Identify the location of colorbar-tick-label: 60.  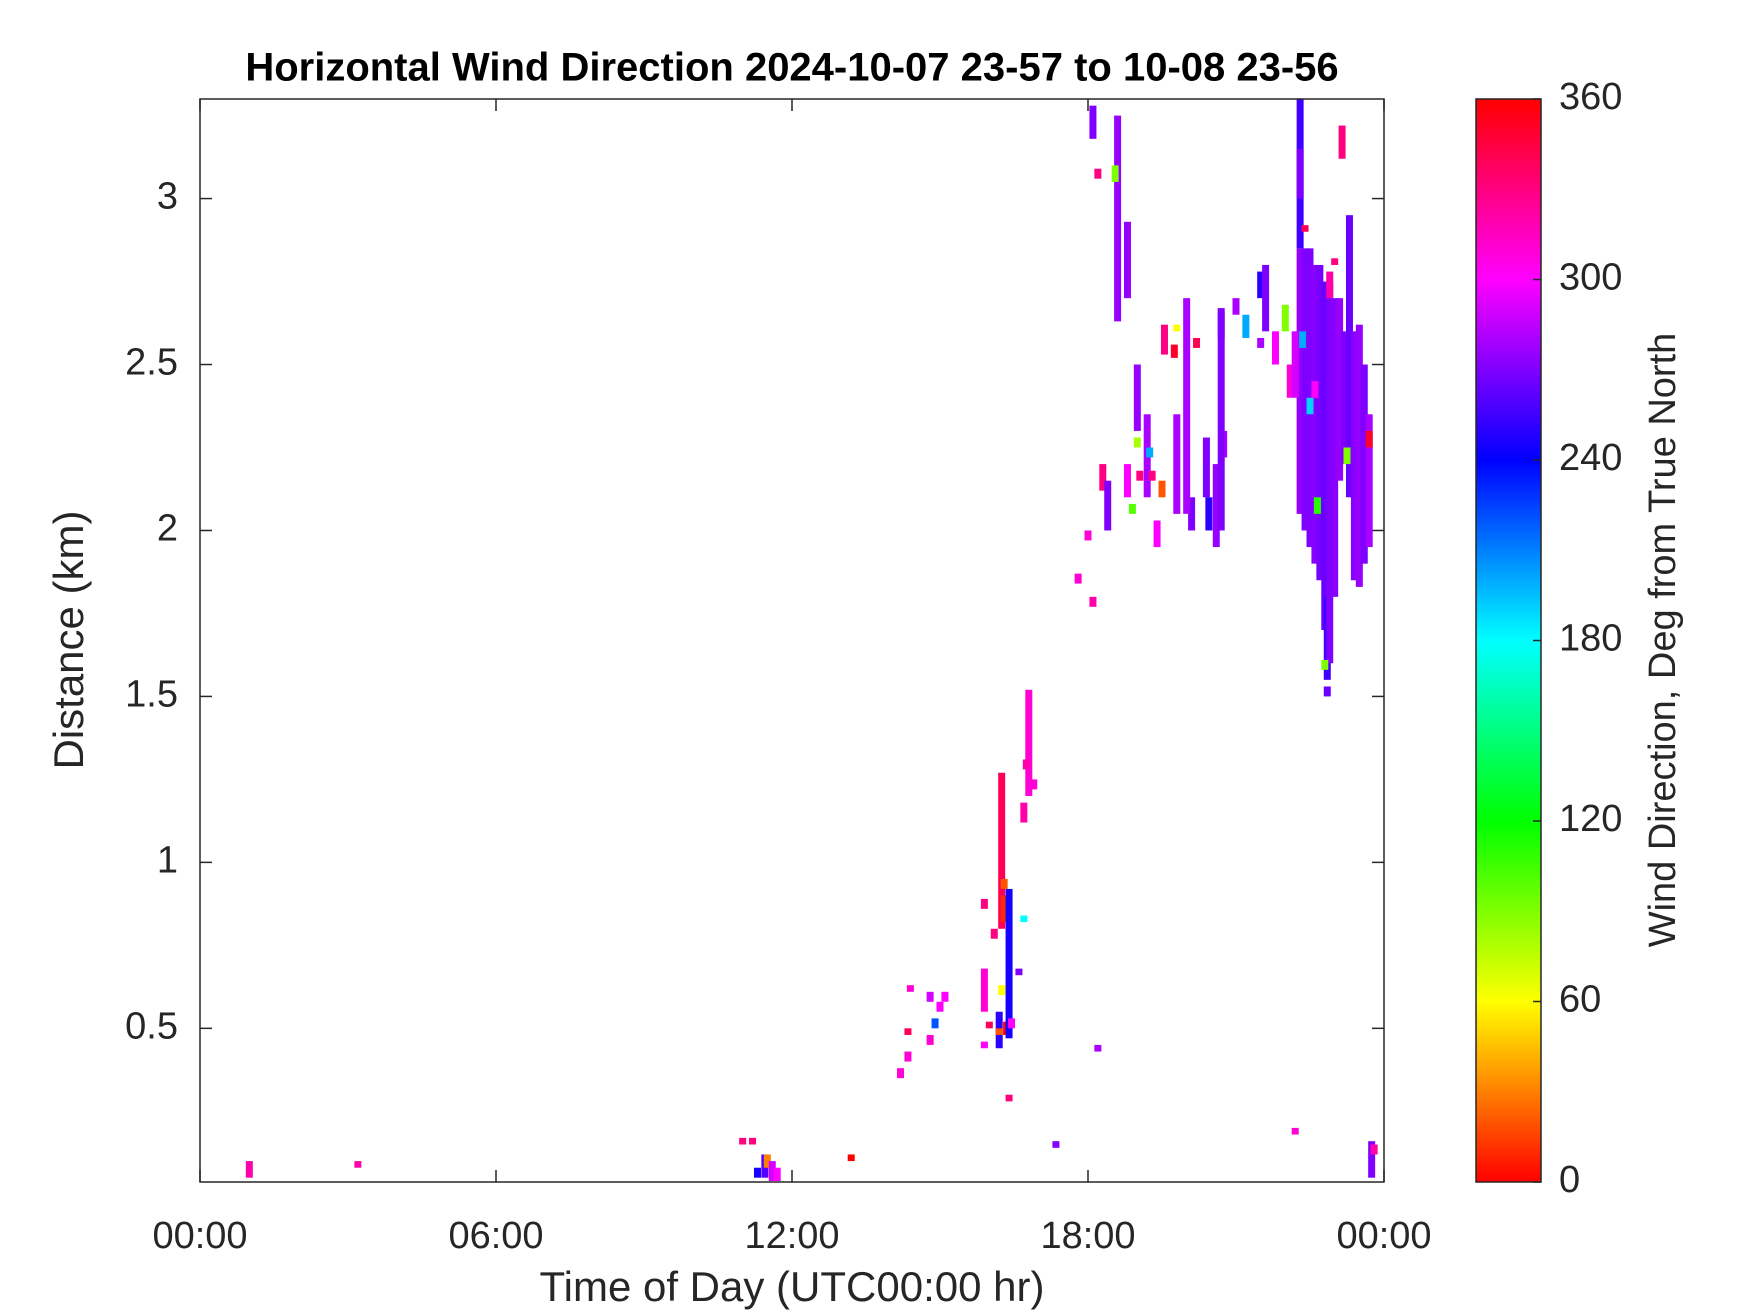
(1580, 1000).